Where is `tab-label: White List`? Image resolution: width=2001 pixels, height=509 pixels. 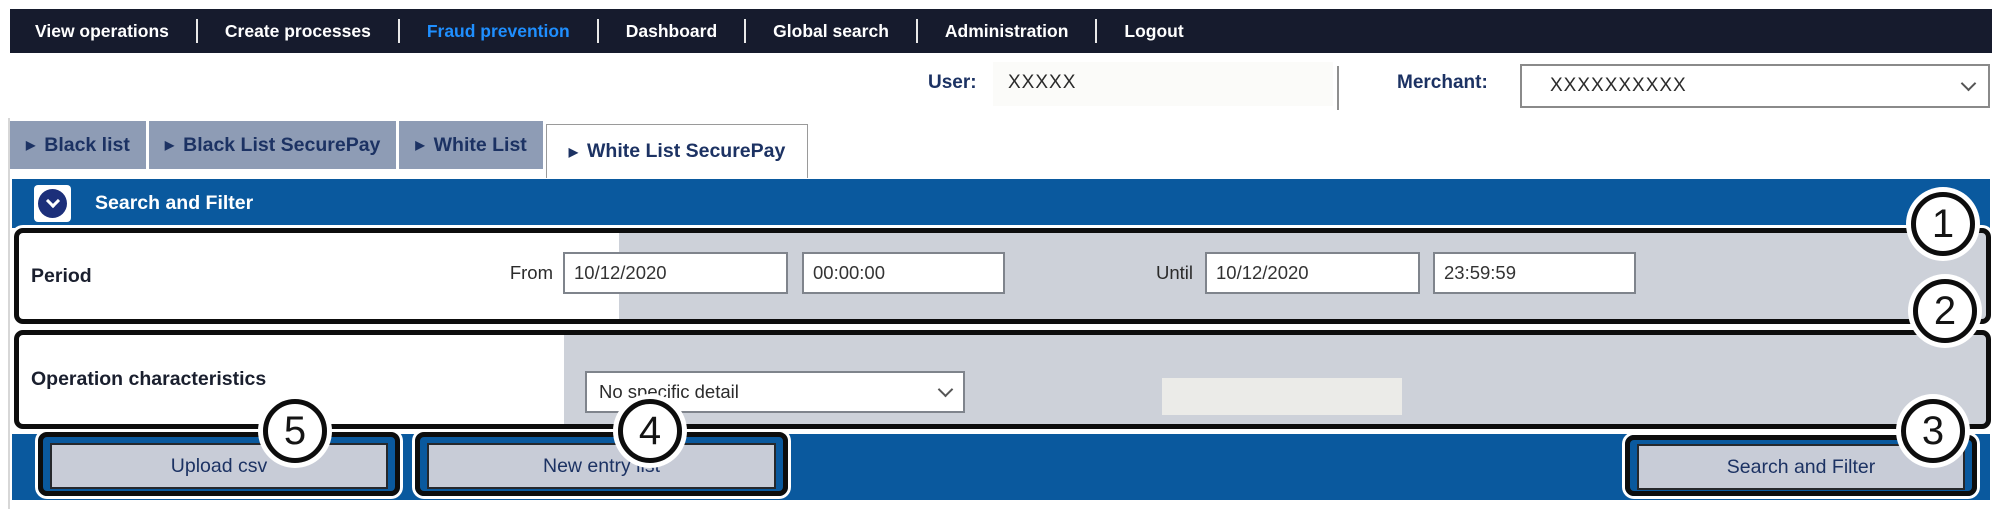
tab-label: White List is located at coordinates (480, 144).